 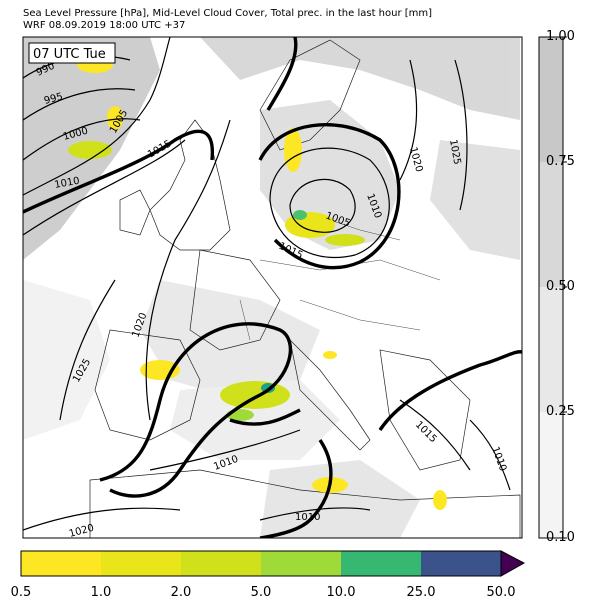 I want to click on precip-tick-label: 0.5, so click(x=21, y=592).